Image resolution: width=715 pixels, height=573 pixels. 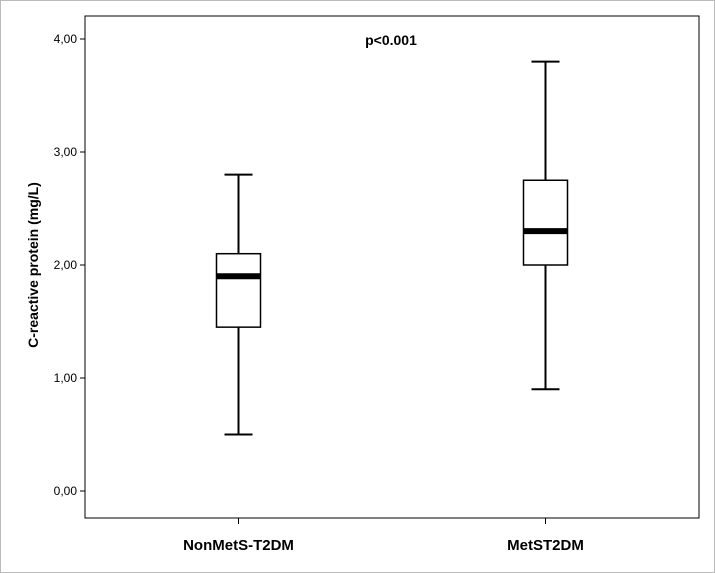 I want to click on y-tick-label: 4,00, so click(x=66, y=39).